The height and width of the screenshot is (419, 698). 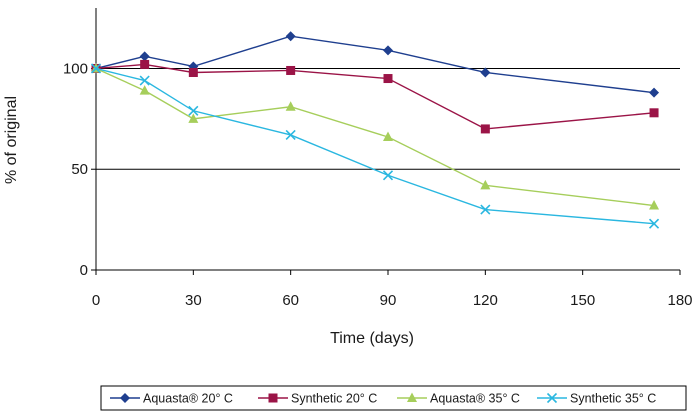 What do you see at coordinates (290, 300) in the screenshot?
I see `x-tick-label: 60` at bounding box center [290, 300].